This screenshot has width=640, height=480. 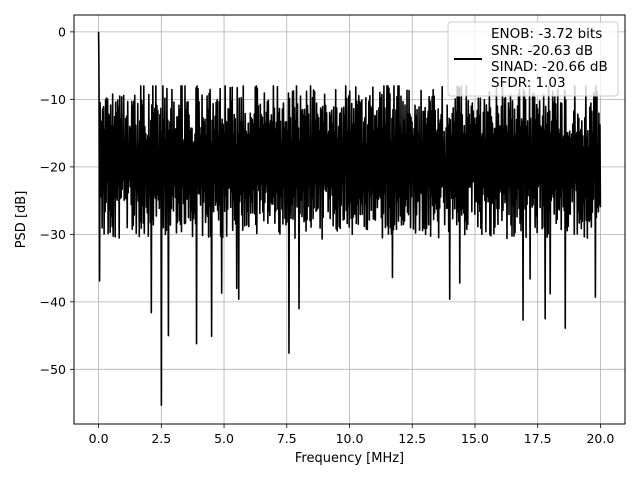 I want to click on x-tick-label: 20.0, so click(x=600, y=438).